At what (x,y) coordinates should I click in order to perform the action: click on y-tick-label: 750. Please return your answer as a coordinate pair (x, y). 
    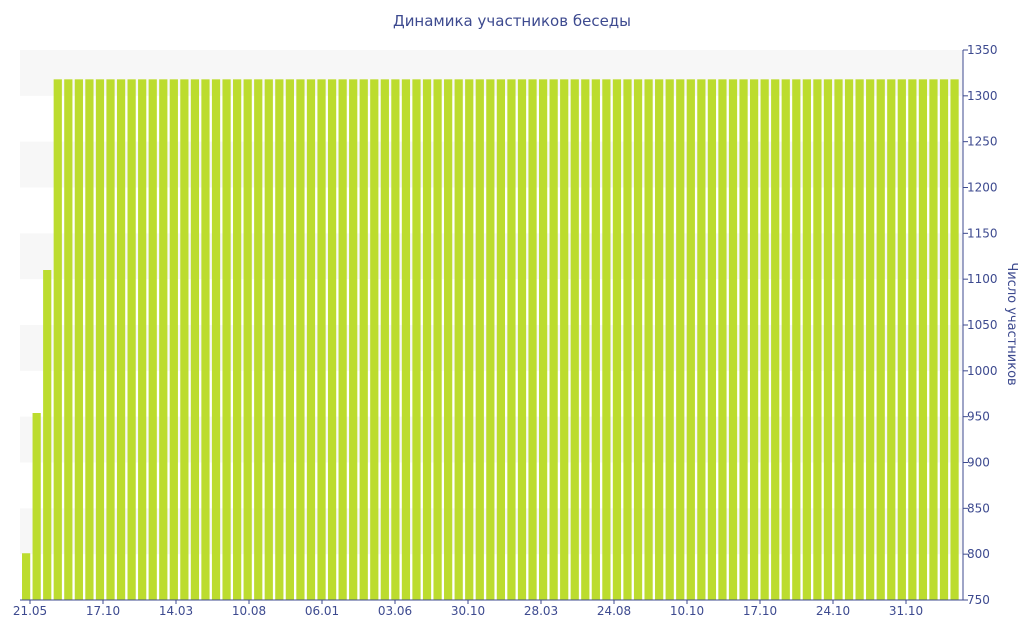
    Looking at the image, I should click on (978, 600).